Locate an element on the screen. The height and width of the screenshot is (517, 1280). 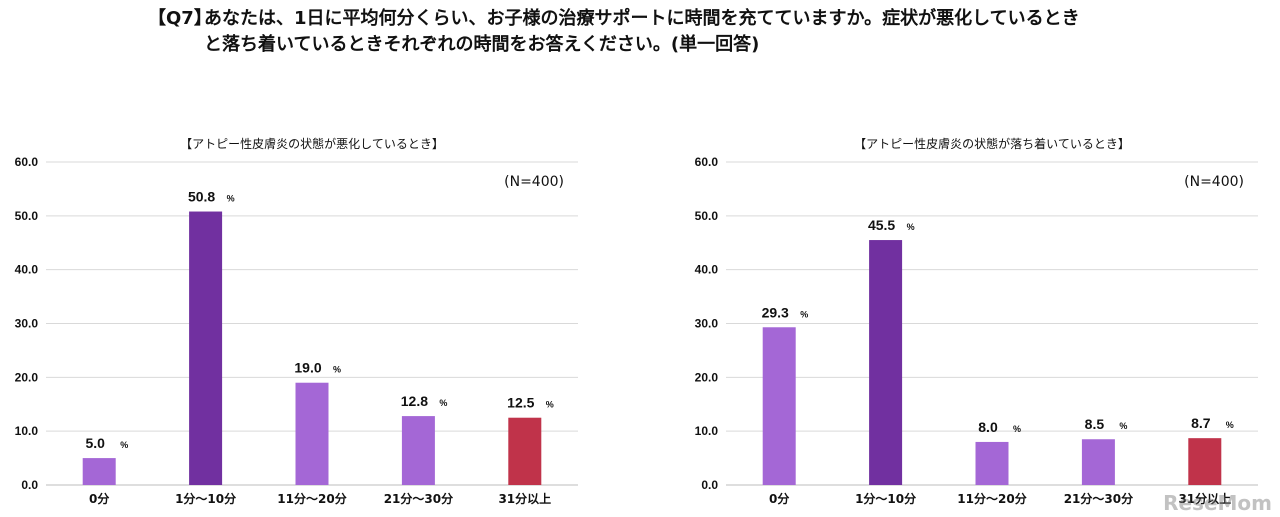
chart-title: 【アトピー性皮膚炎の状態が悪化しているとき】 is located at coordinates (312, 143).